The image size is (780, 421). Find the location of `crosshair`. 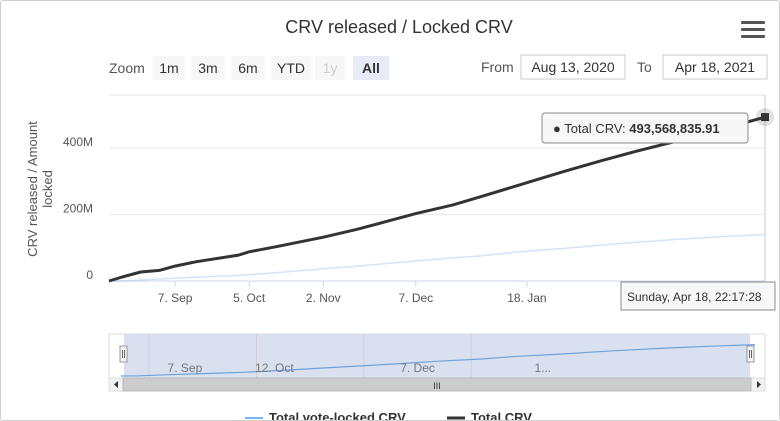

crosshair is located at coordinates (765, 188).